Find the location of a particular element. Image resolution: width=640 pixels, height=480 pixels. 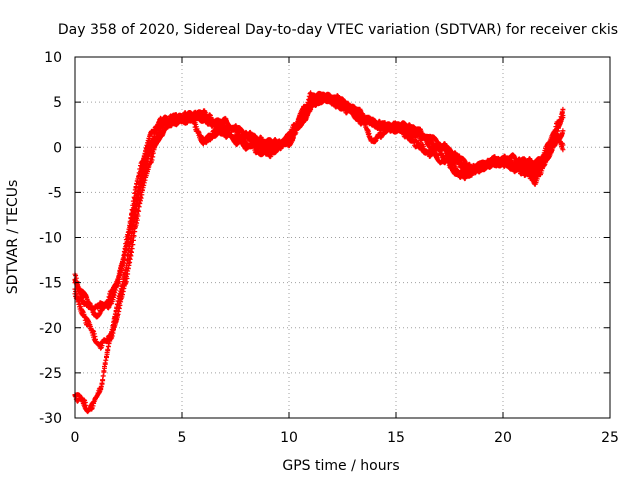

x-tick-label: 25 is located at coordinates (610, 438).